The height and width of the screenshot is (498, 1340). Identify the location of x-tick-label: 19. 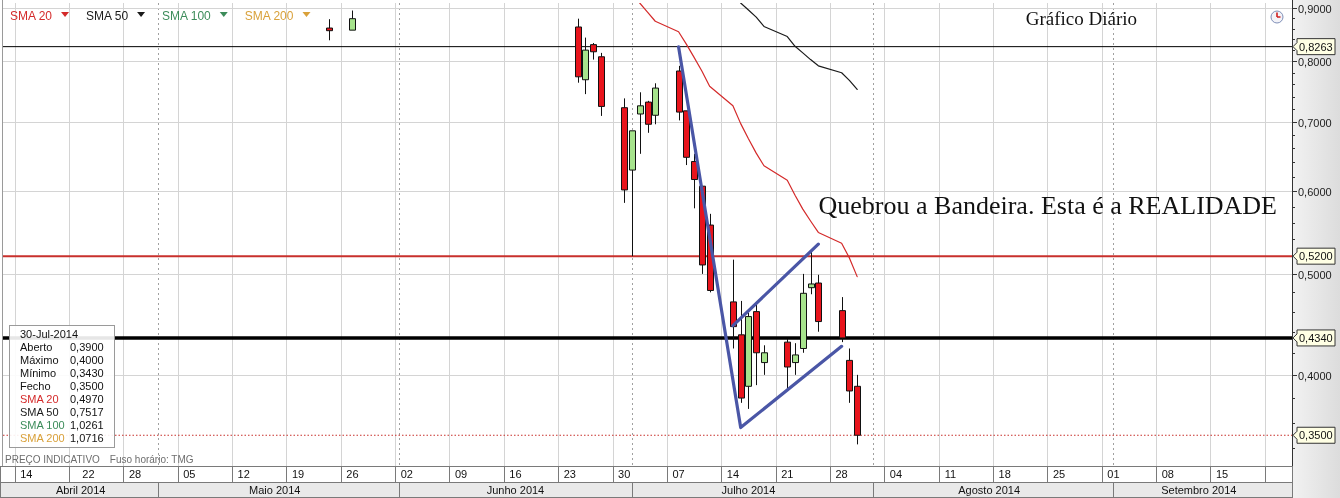
(298, 474).